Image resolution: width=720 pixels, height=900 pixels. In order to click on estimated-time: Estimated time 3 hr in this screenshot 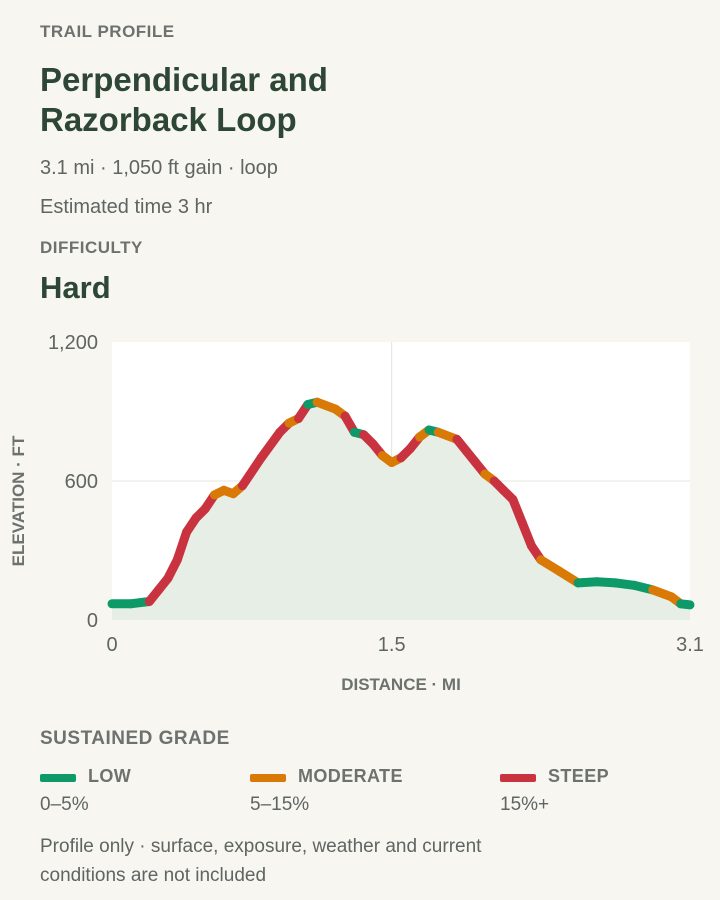, I will do `click(126, 207)`.